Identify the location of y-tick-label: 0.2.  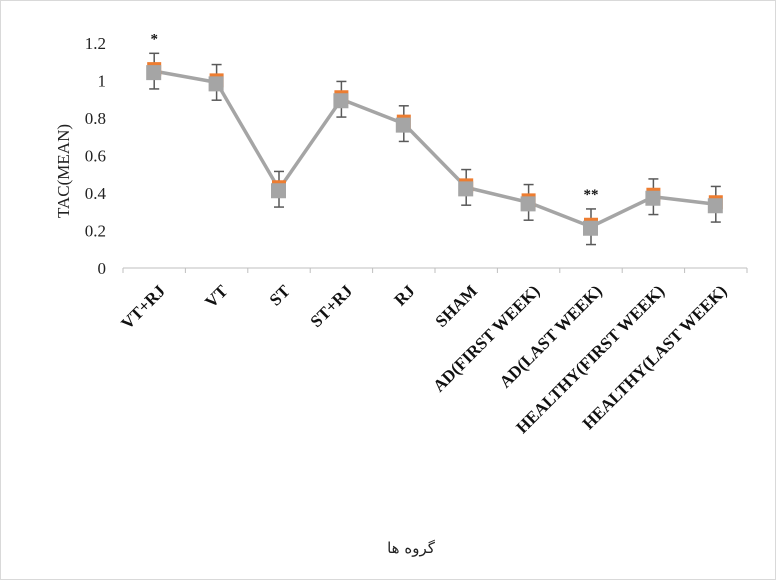
(95, 231).